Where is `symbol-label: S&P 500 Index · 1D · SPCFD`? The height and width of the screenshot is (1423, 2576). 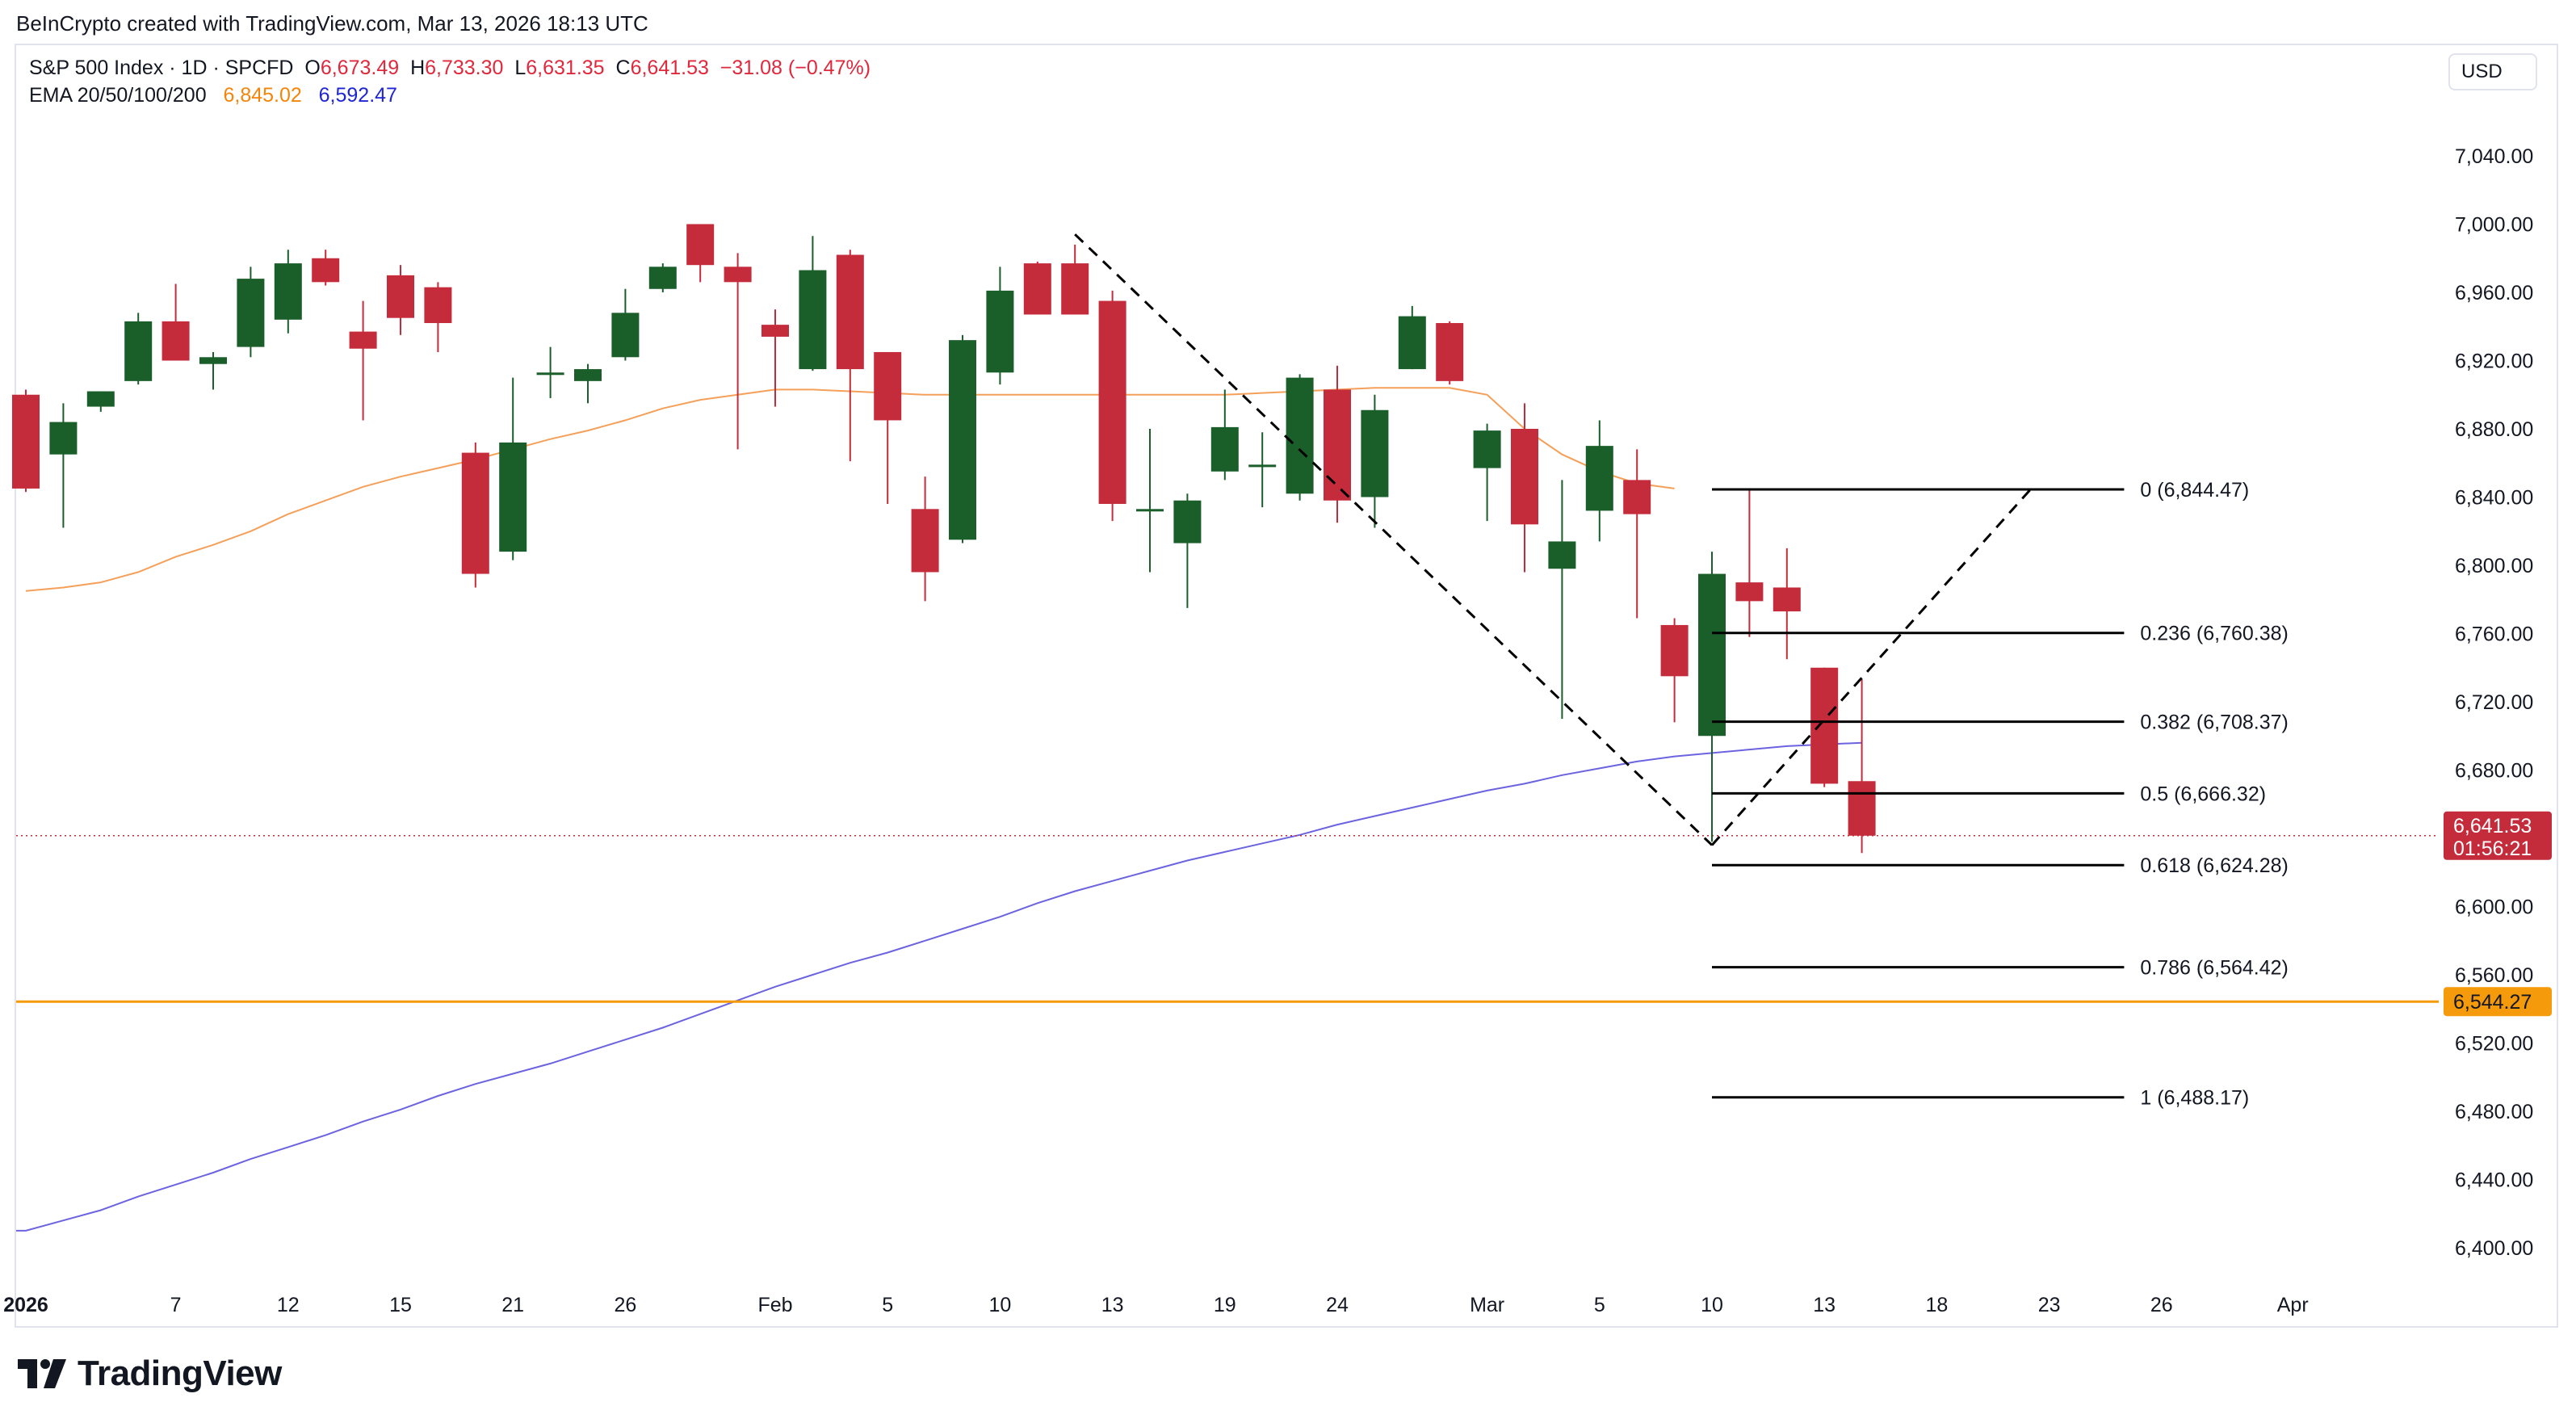
symbol-label: S&P 500 Index · 1D · SPCFD is located at coordinates (161, 68).